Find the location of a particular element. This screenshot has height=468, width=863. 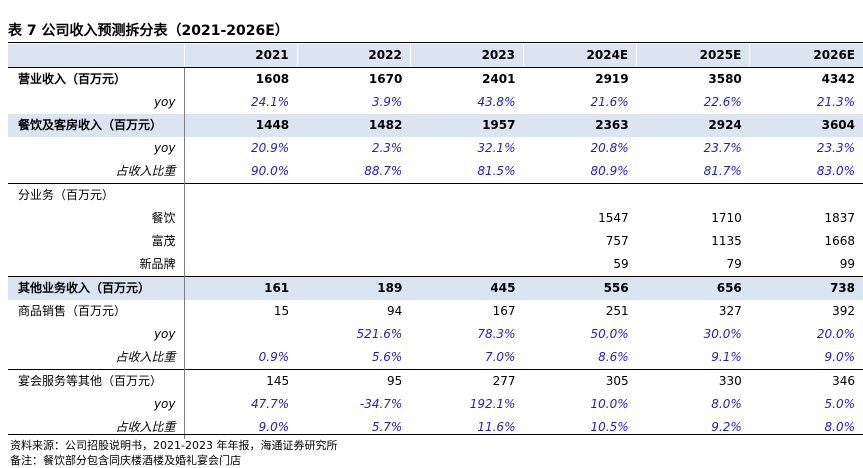

table-row: 富茂 757 1135 1668 is located at coordinates (435, 241).